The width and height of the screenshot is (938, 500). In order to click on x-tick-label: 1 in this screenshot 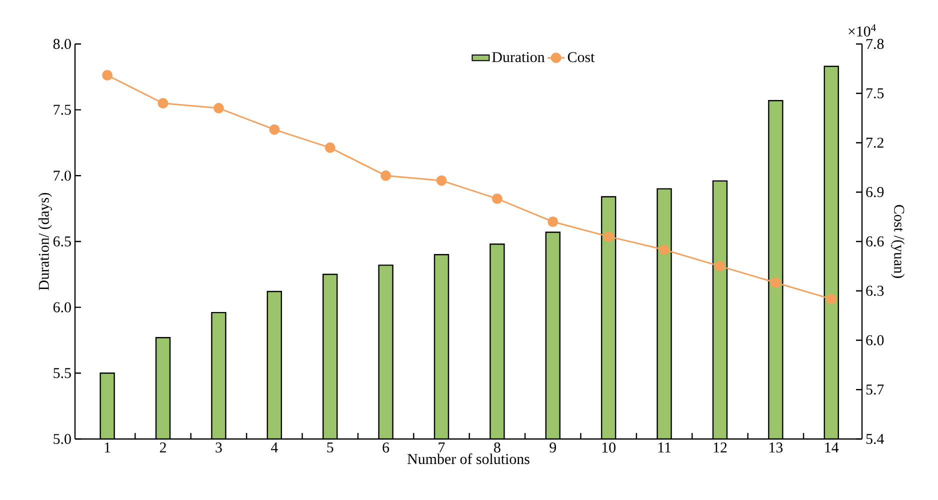, I will do `click(107, 447)`.